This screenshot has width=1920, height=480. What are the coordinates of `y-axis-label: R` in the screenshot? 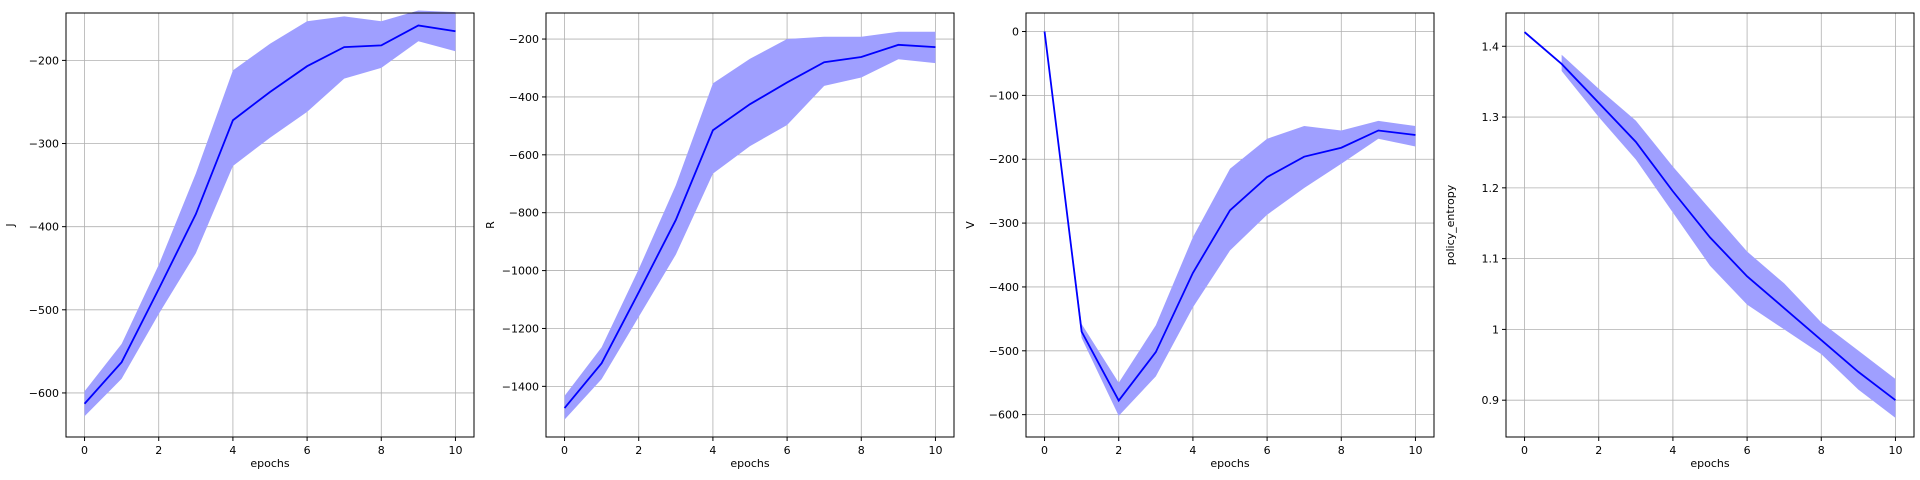 It's located at (490, 225).